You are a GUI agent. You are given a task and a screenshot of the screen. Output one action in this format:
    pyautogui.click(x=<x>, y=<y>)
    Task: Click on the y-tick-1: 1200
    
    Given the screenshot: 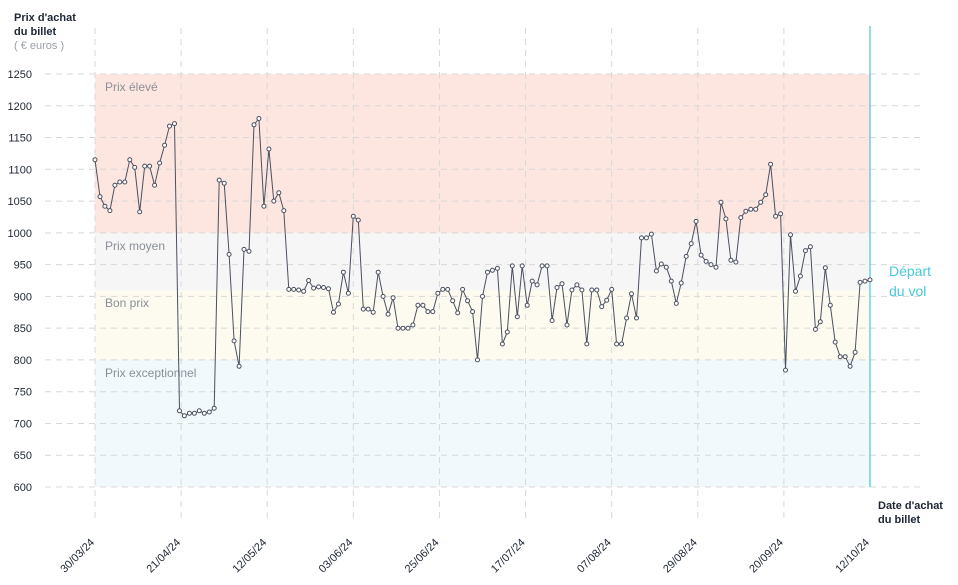 What is the action you would take?
    pyautogui.click(x=20, y=107)
    